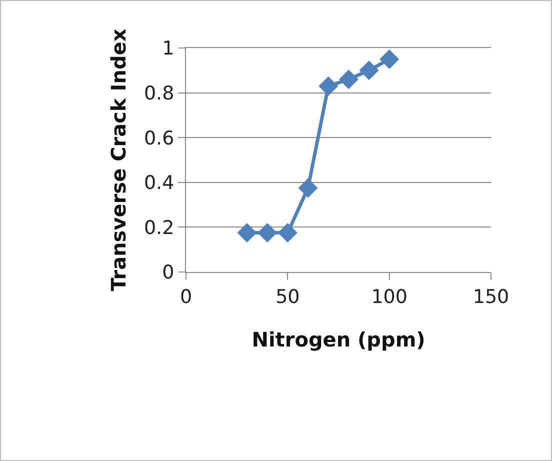 The image size is (552, 461). What do you see at coordinates (491, 297) in the screenshot?
I see `x-tick-label: 150` at bounding box center [491, 297].